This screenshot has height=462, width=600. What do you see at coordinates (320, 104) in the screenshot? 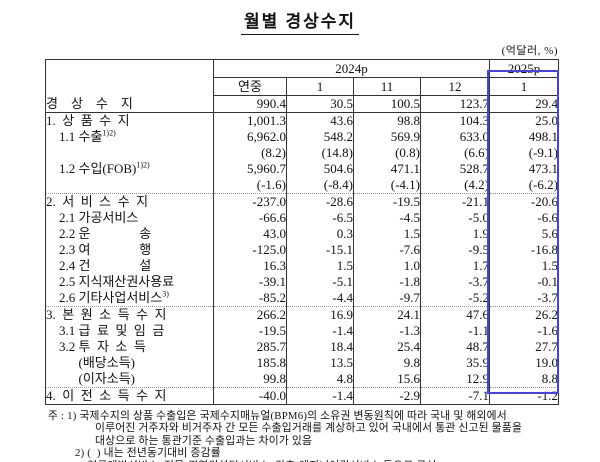
I see `cell-2024-jan: 30.5` at bounding box center [320, 104].